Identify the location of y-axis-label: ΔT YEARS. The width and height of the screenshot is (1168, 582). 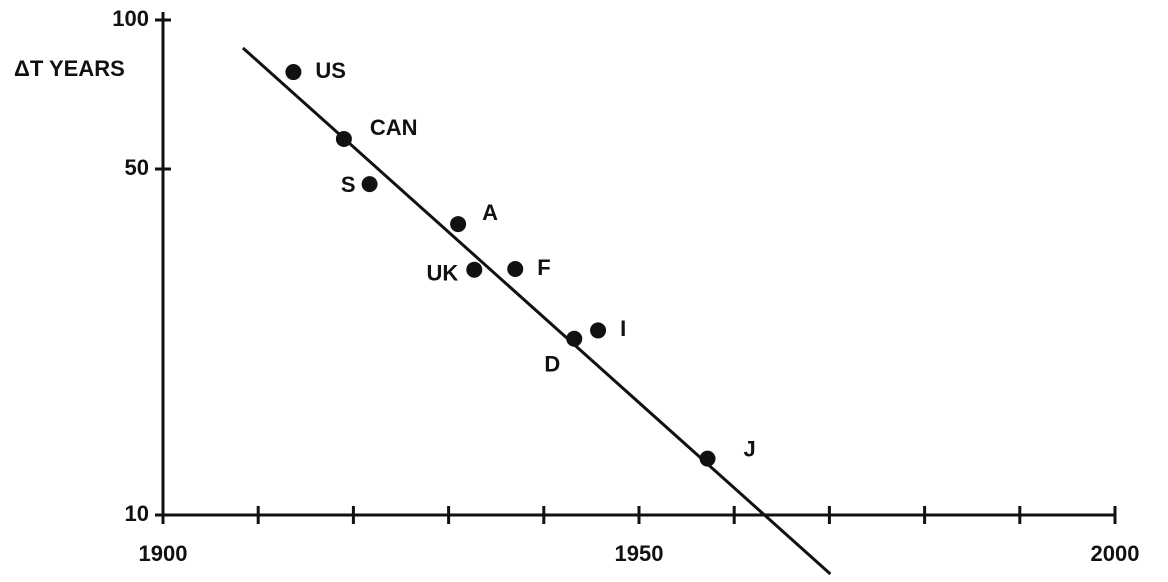
(69, 68).